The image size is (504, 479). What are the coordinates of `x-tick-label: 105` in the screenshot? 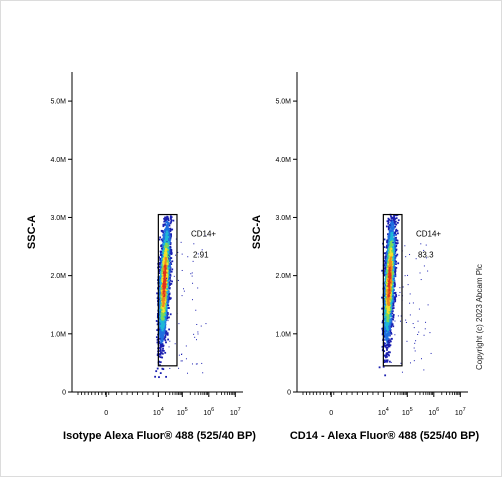 It's located at (407, 412).